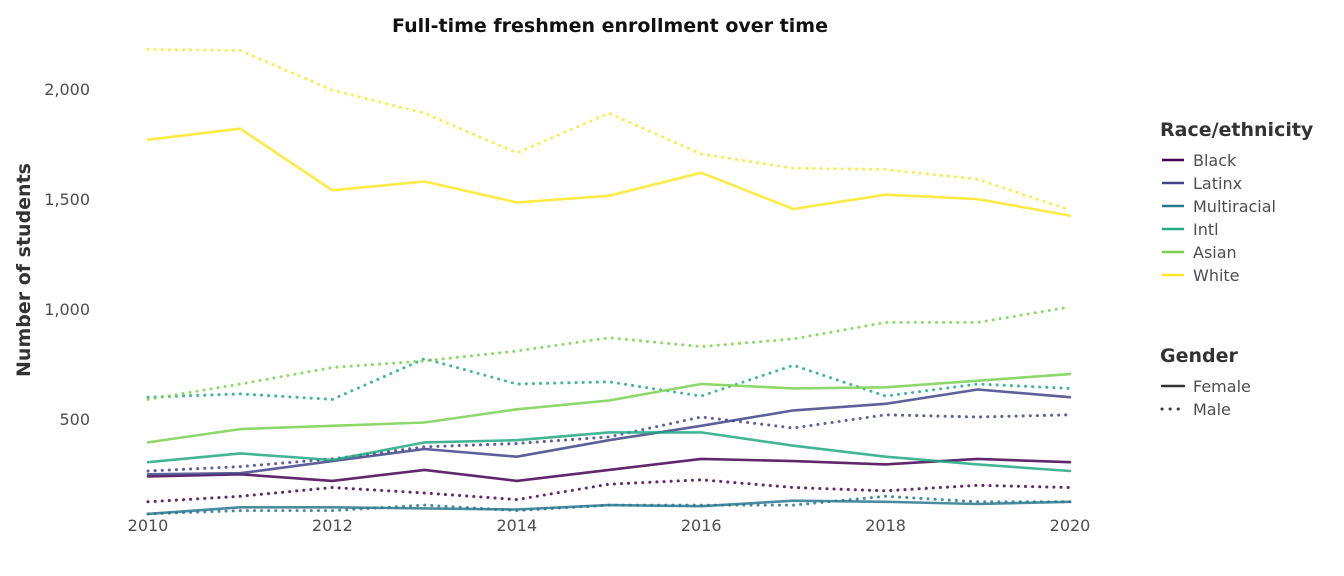 The height and width of the screenshot is (576, 1344). I want to click on series-line-latinx-female, so click(609, 432).